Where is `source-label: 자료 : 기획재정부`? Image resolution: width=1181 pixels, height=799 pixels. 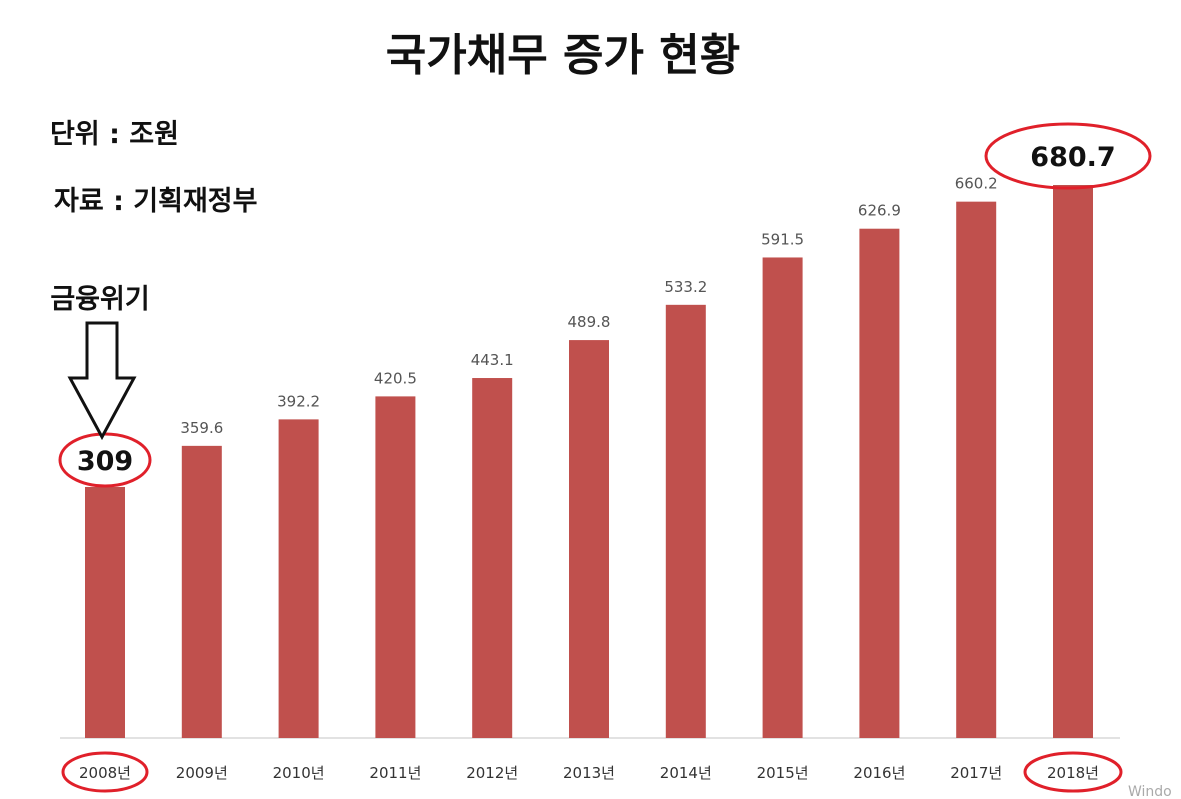
source-label: 자료 : 기획재정부 is located at coordinates (155, 201).